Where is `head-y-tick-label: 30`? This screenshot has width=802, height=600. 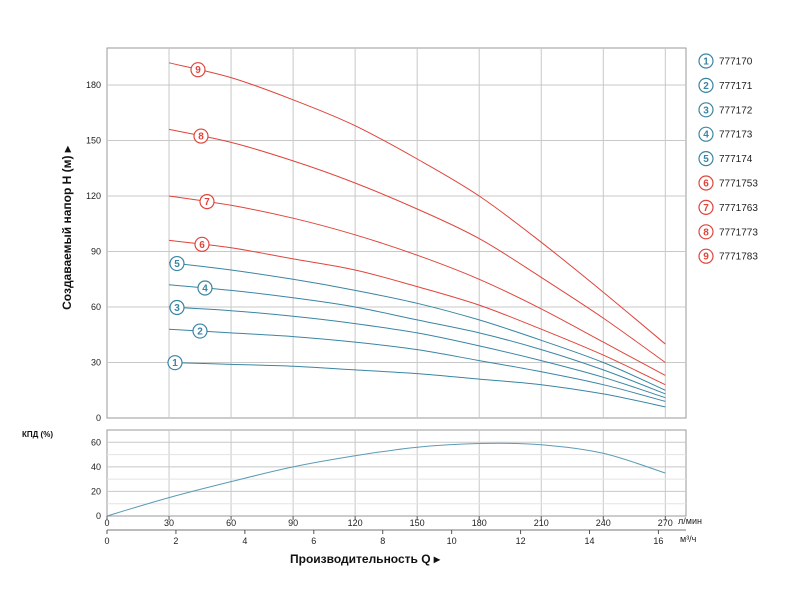 head-y-tick-label: 30 is located at coordinates (96, 363).